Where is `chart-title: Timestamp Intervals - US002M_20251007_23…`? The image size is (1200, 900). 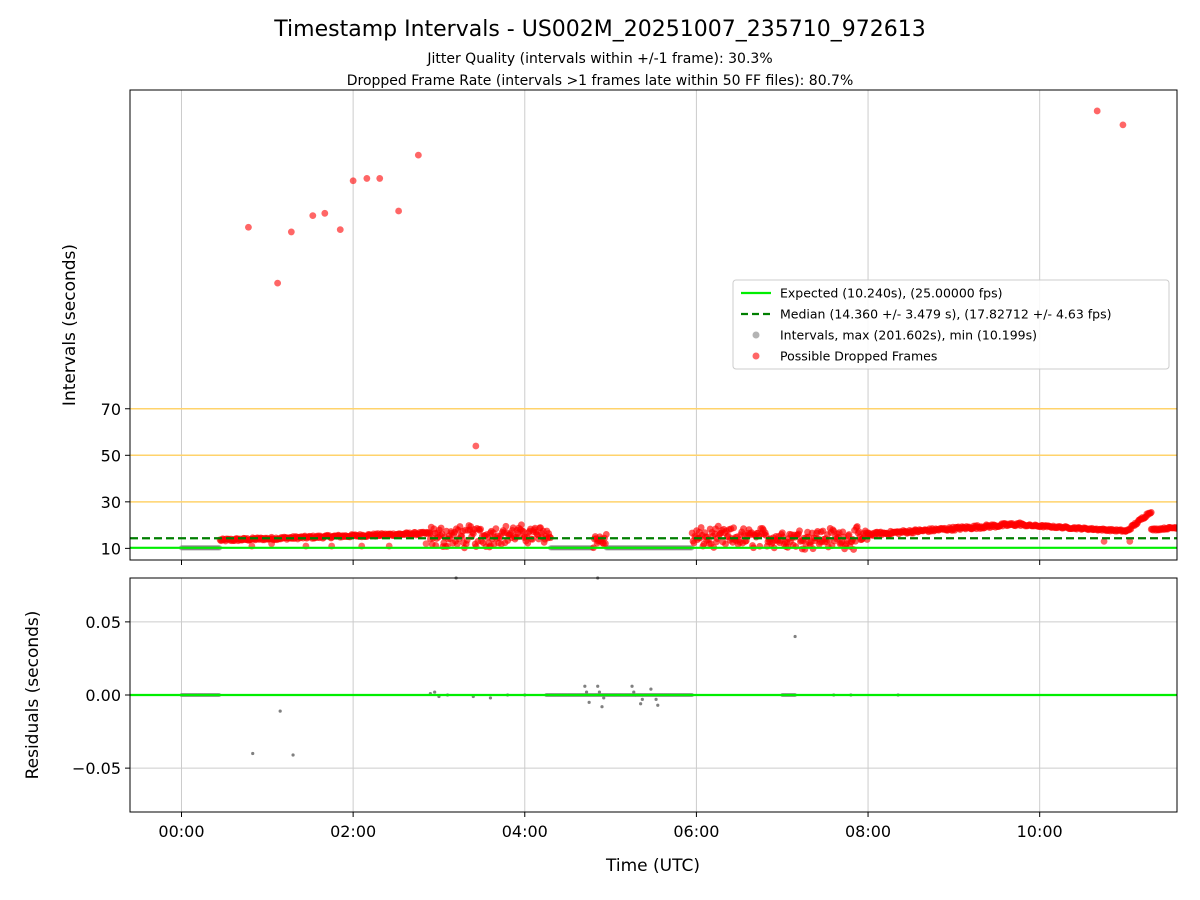 chart-title: Timestamp Intervals - US002M_20251007_23… is located at coordinates (599, 29).